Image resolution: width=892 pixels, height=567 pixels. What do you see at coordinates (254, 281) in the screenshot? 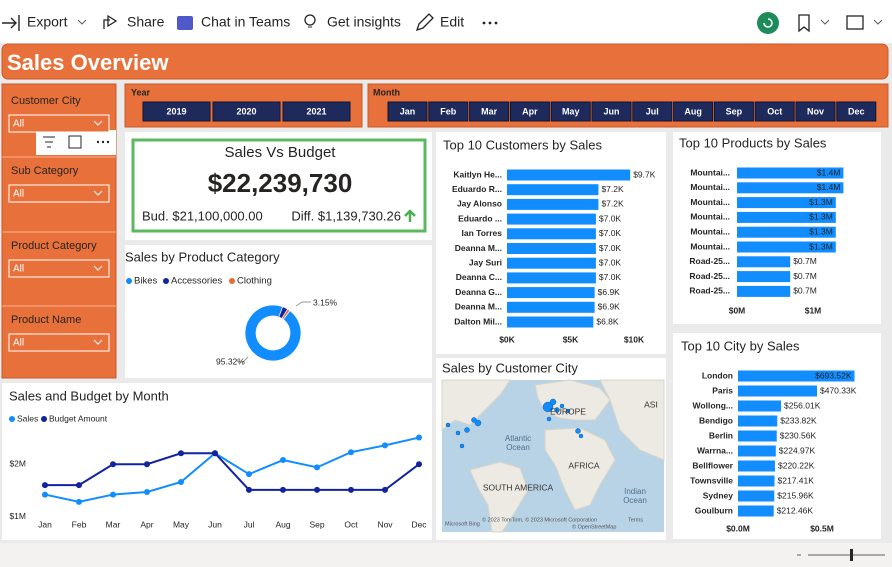
I see `legend-label: Clothing` at bounding box center [254, 281].